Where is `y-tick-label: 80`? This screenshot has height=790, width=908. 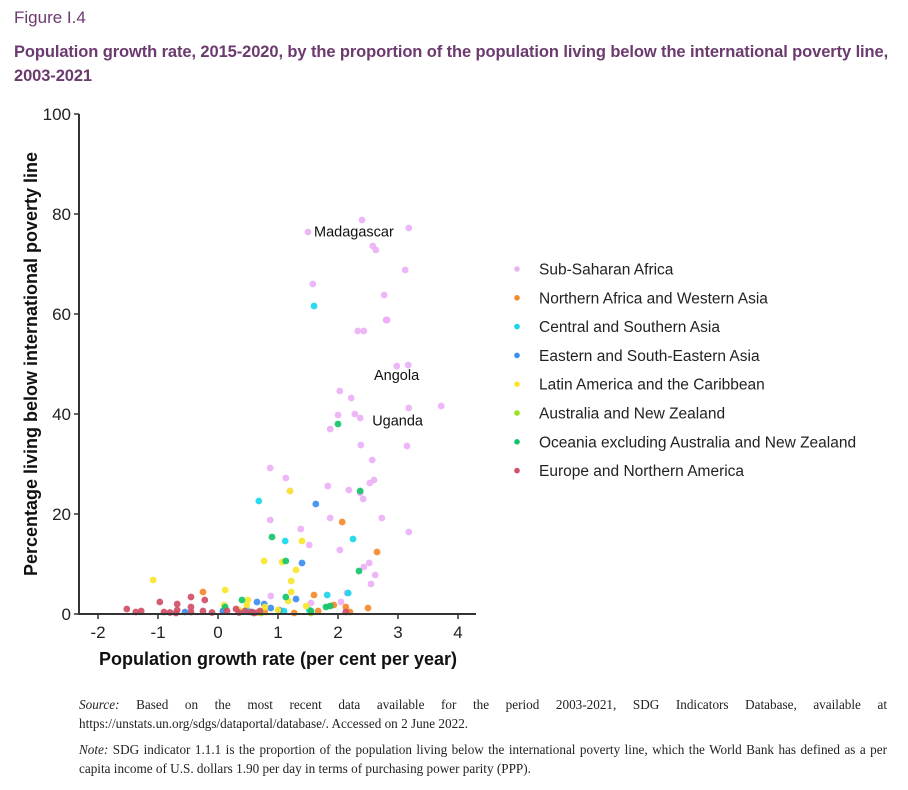
y-tick-label: 80 is located at coordinates (61, 214).